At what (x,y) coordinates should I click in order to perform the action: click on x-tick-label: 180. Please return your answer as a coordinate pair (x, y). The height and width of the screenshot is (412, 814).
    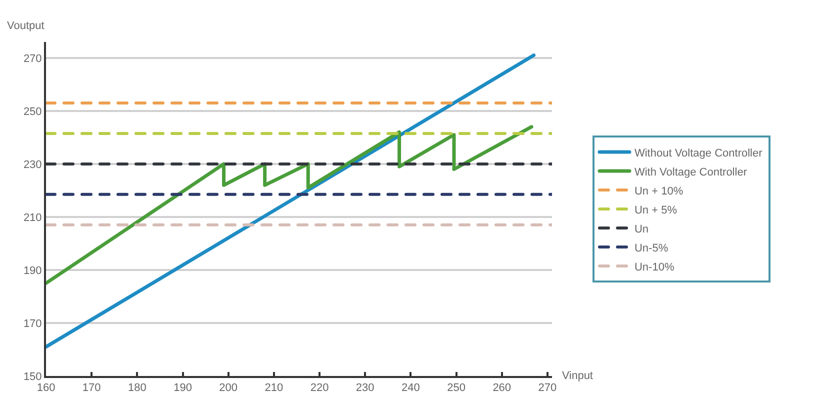
    Looking at the image, I should click on (137, 388).